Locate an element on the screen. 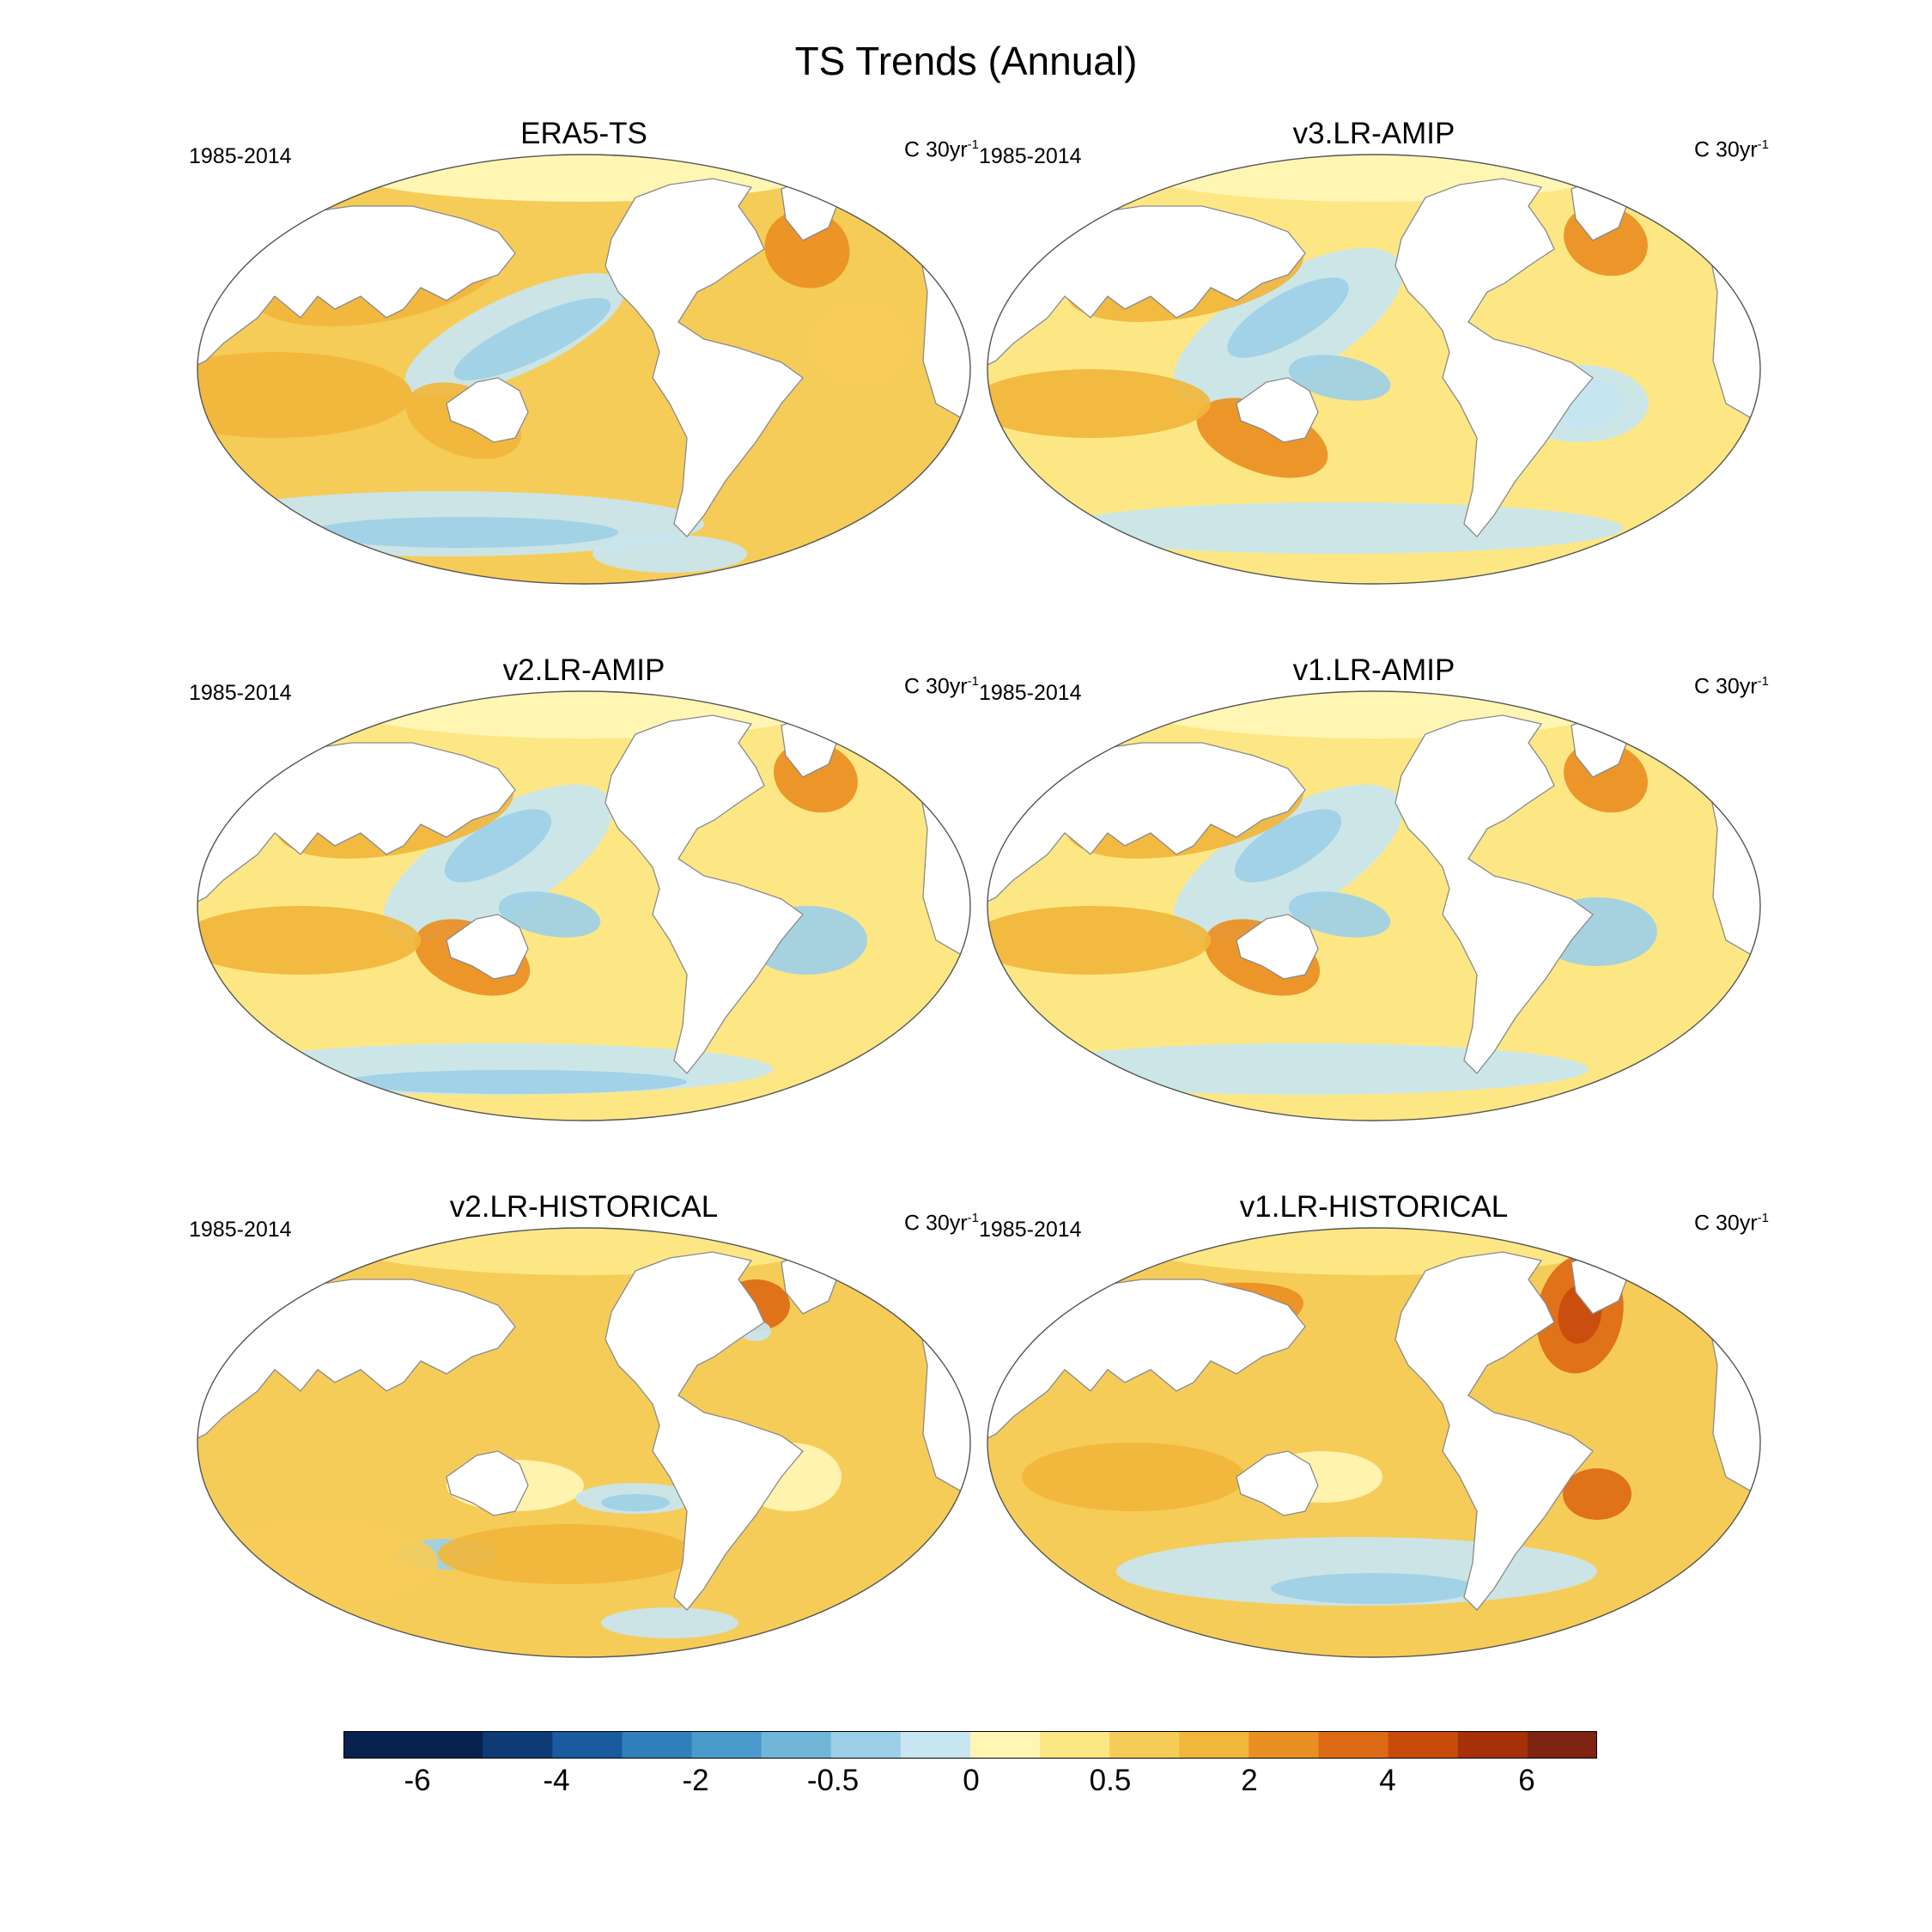  map-panel-v2-historical: v2.LR-HISTORICAL 1985-2014 C 30yr-1 is located at coordinates (584, 1426).